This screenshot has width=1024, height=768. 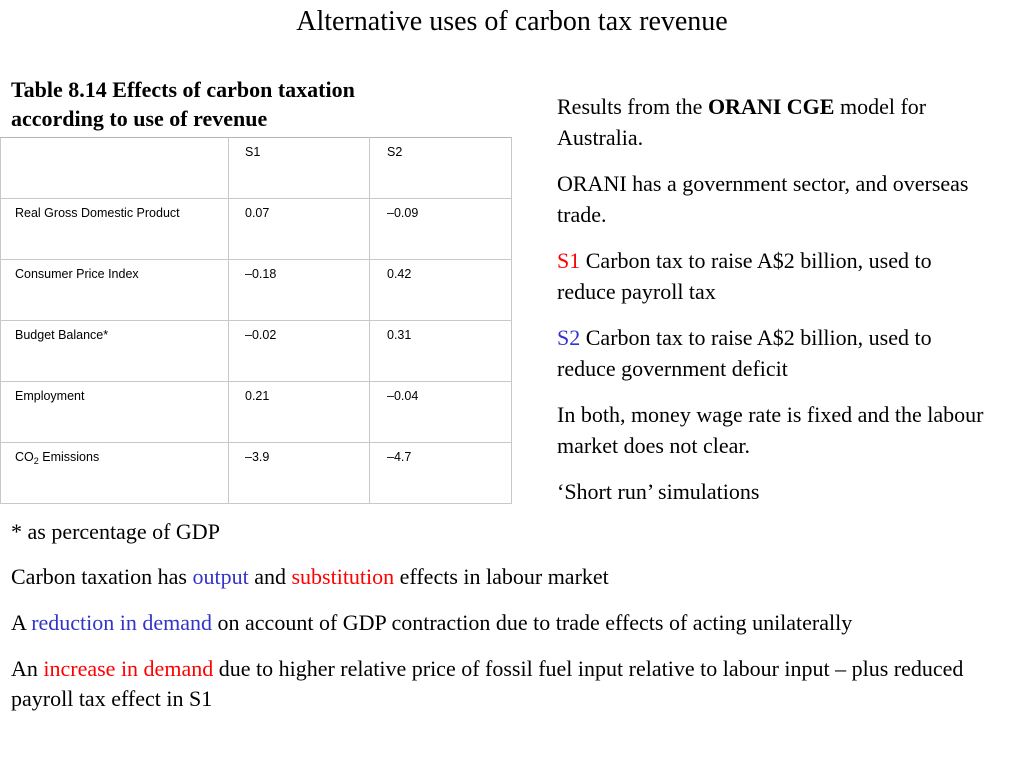 I want to click on co2-subscript: 2, so click(x=36, y=461).